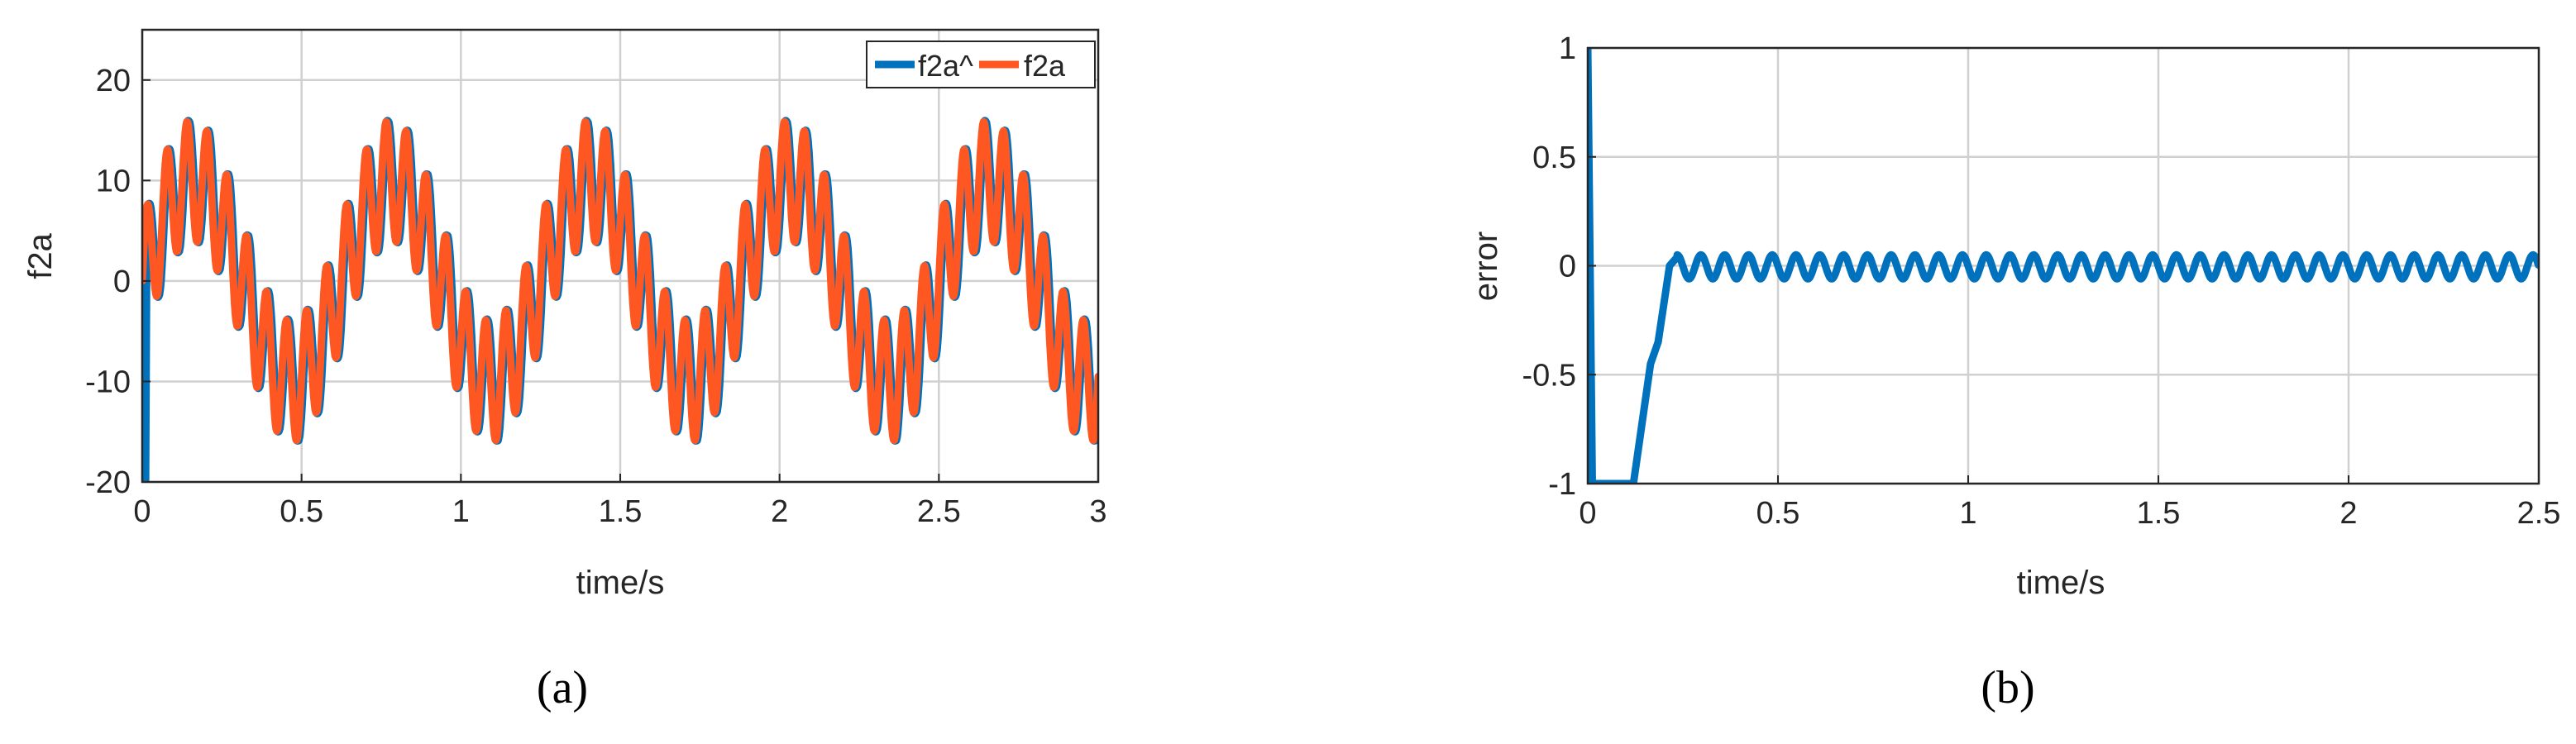  What do you see at coordinates (1554, 158) in the screenshot?
I see `chart-b-ytick-label: 0.5` at bounding box center [1554, 158].